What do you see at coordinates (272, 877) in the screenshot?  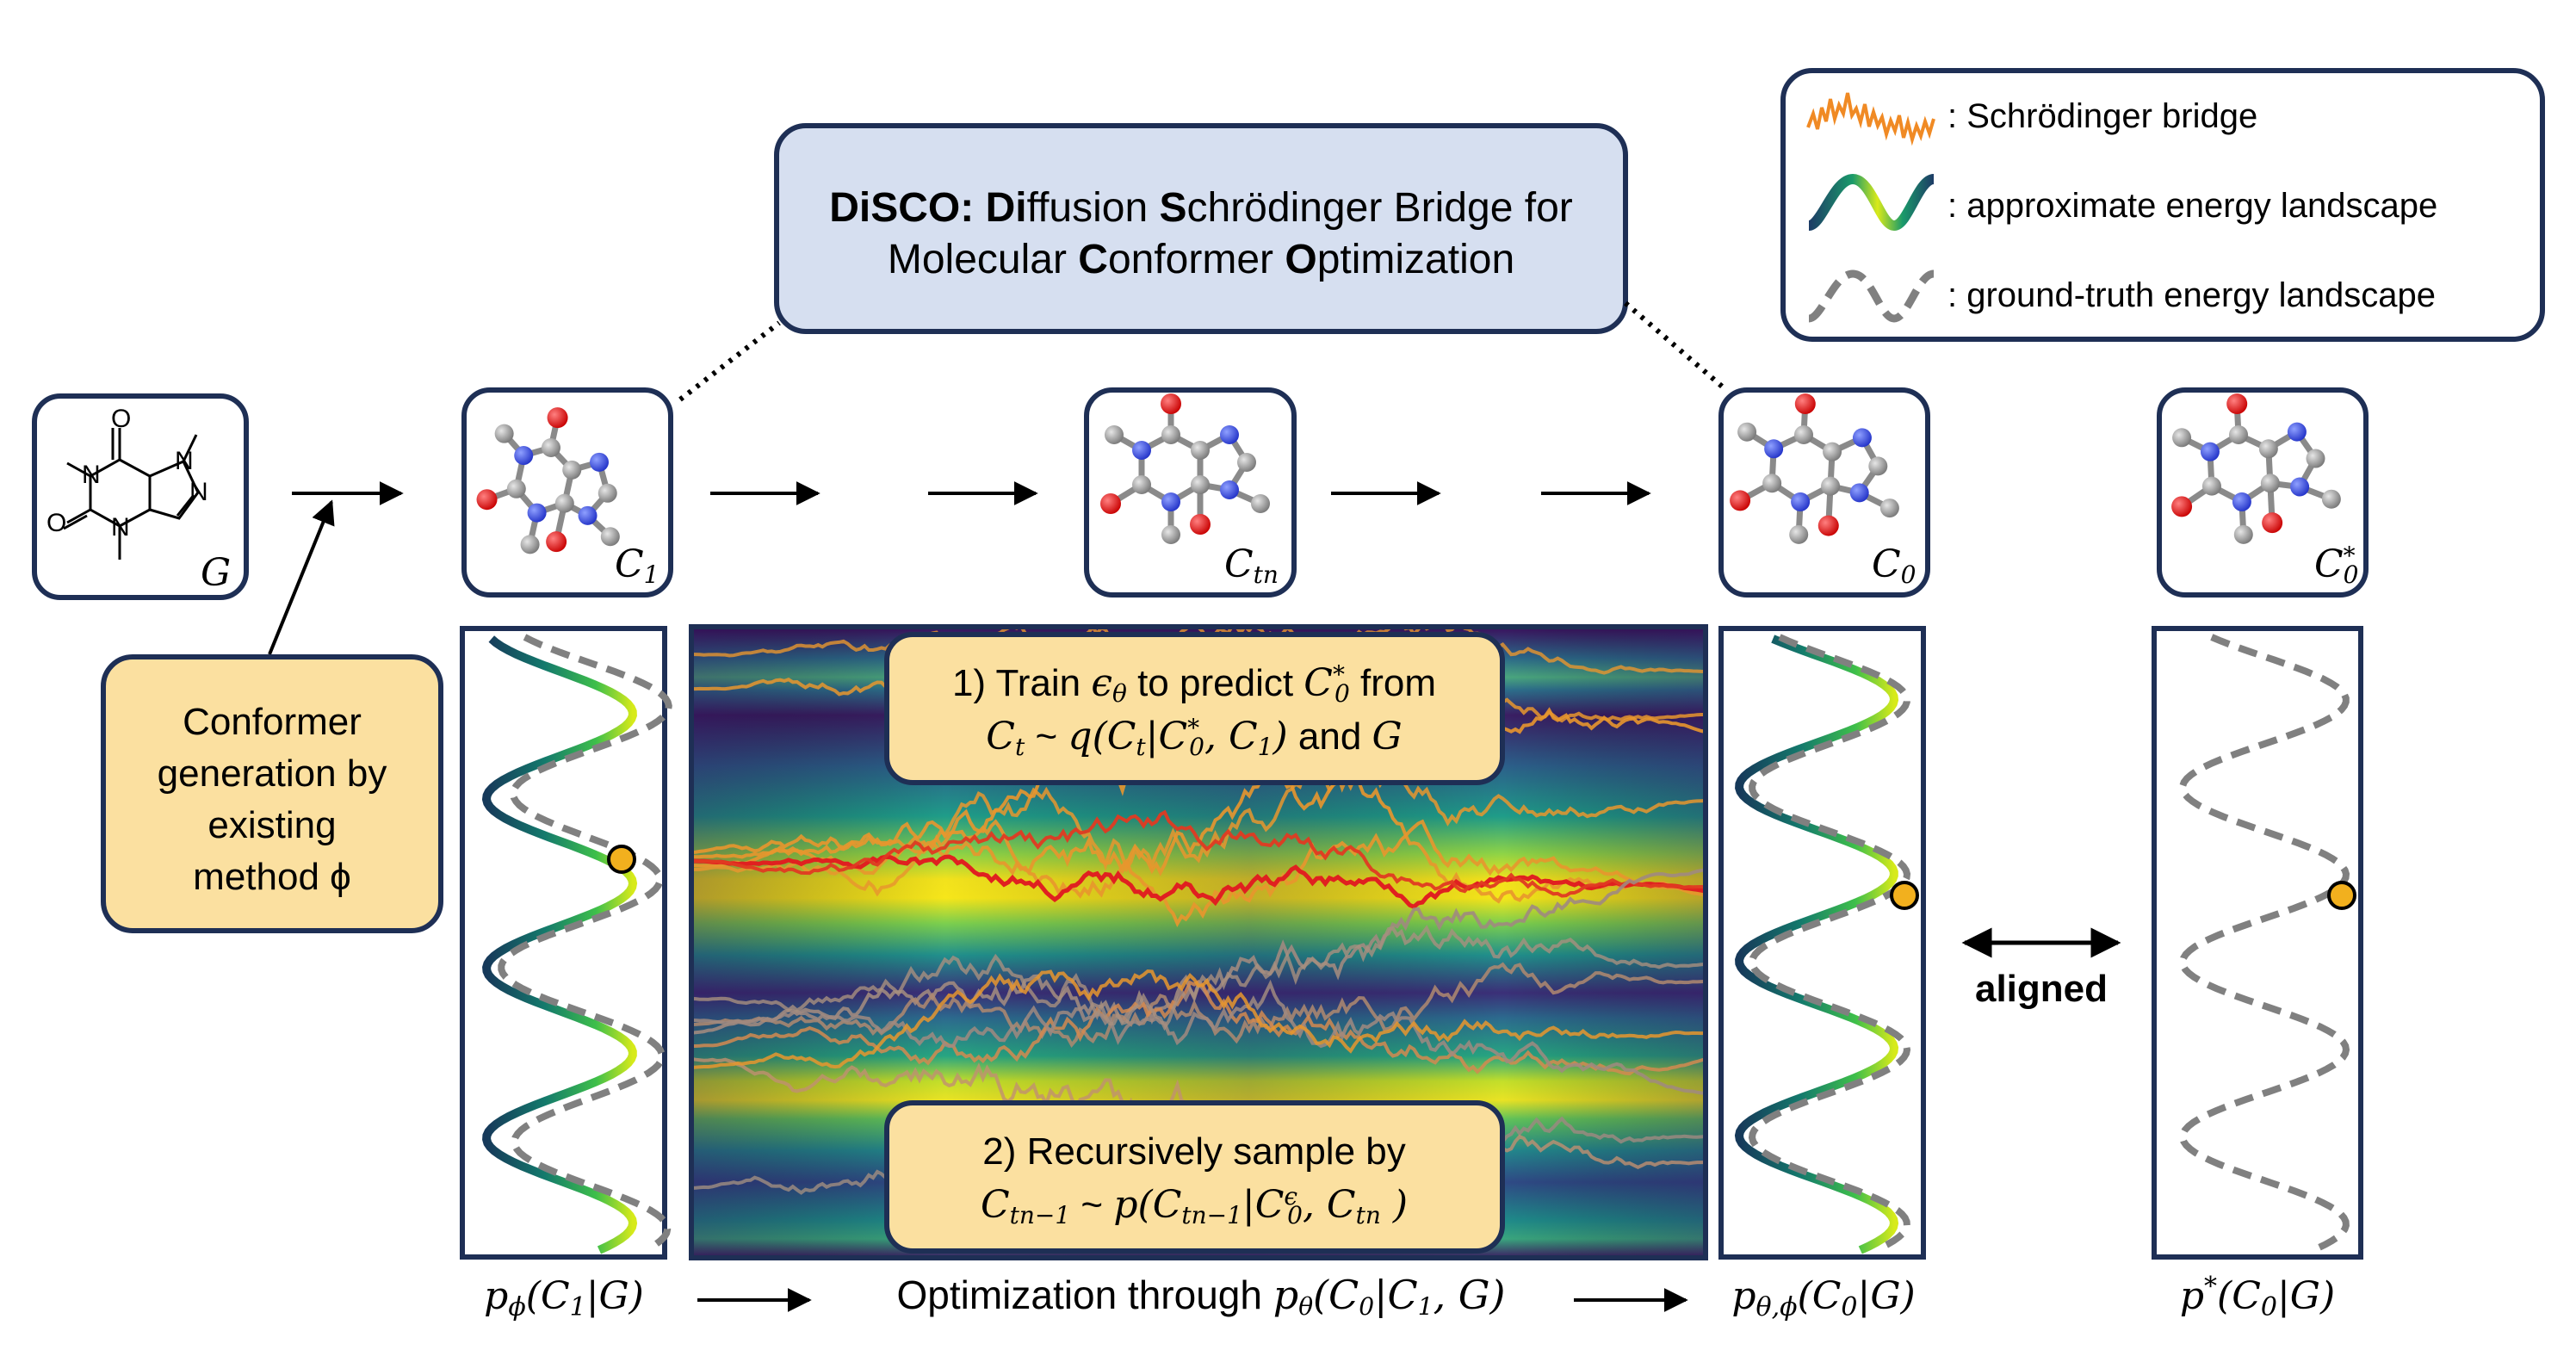 I see `generation-line-4: method ϕ` at bounding box center [272, 877].